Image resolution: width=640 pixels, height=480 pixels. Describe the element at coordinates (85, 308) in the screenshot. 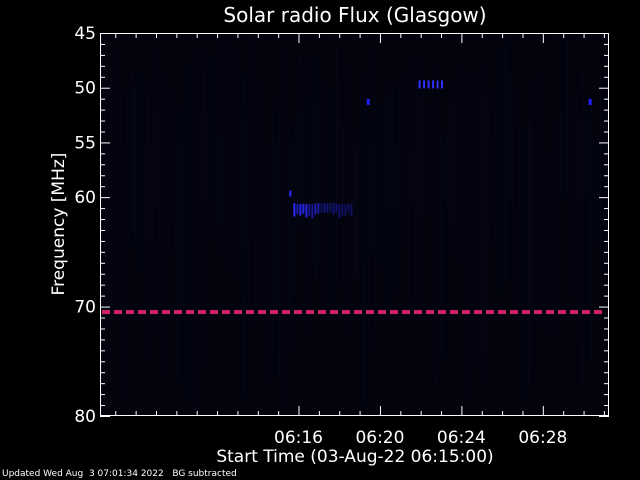

I see `y-tick-label: 70` at that location.